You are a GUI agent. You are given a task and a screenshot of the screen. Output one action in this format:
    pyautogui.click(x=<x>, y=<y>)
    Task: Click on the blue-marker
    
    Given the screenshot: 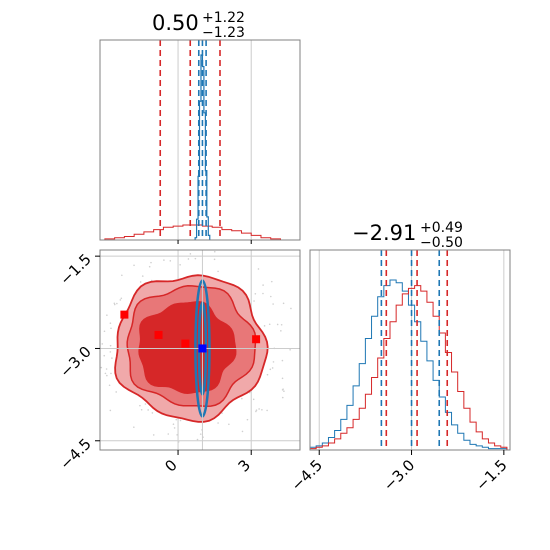 What is the action you would take?
    pyautogui.click(x=202, y=348)
    